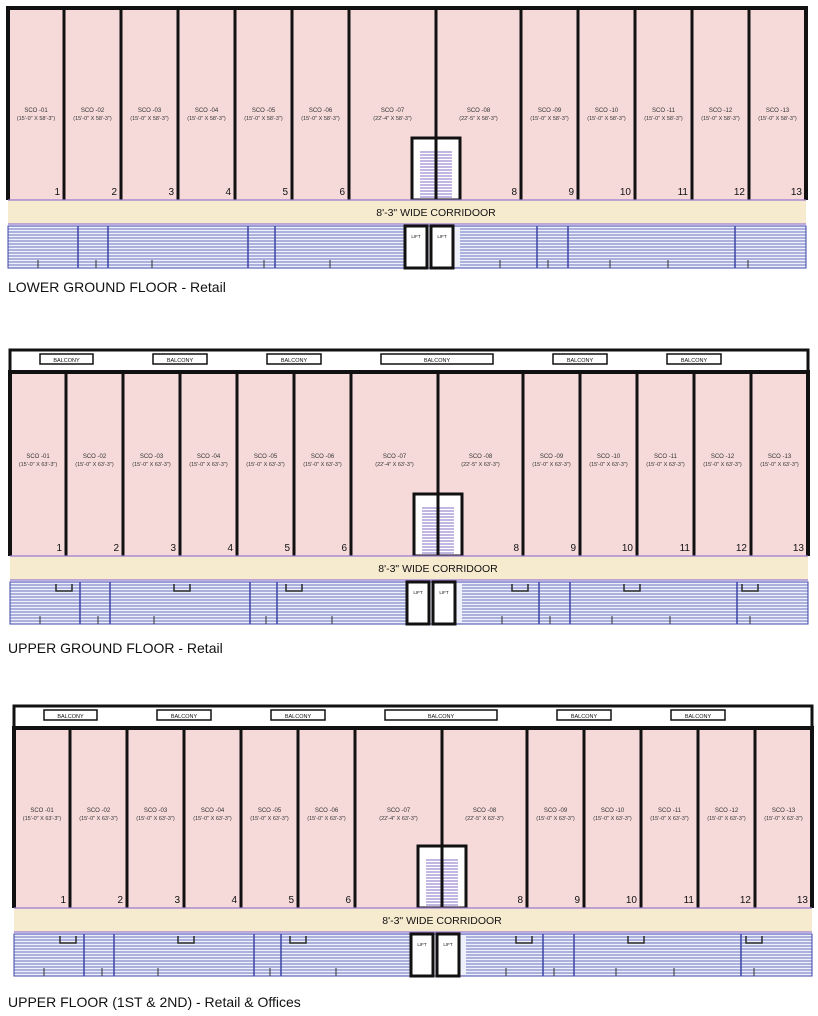 The image size is (818, 1016). Describe the element at coordinates (478, 119) in the screenshot. I see `shop-unit-size: (22'-5" X 58'-3")` at that location.